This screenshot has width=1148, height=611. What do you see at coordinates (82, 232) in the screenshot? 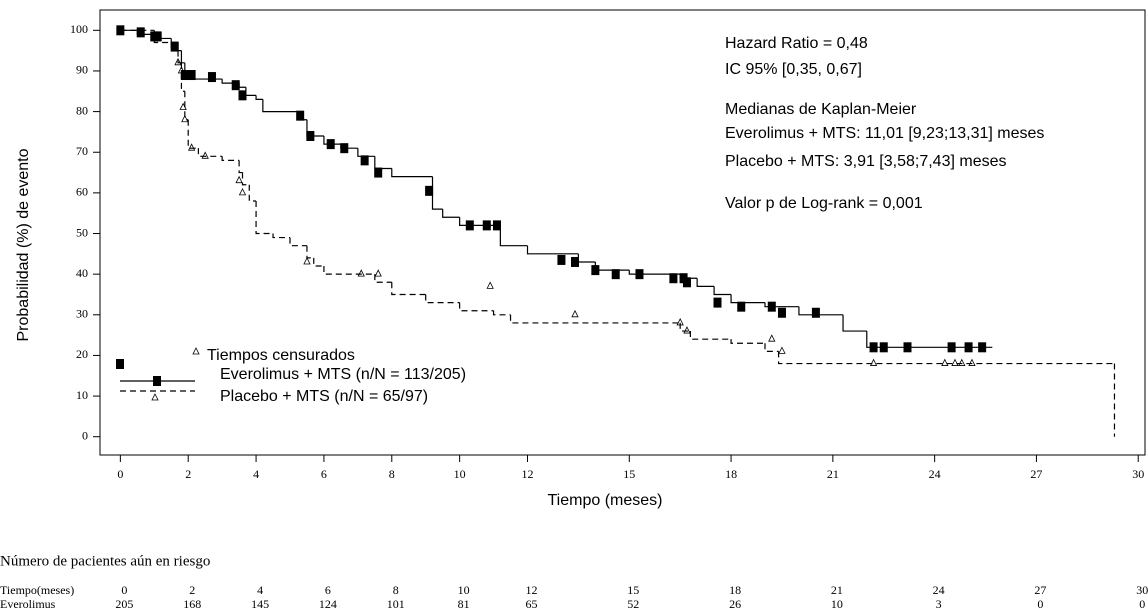
I see `y-tick-label: 50` at bounding box center [82, 232].